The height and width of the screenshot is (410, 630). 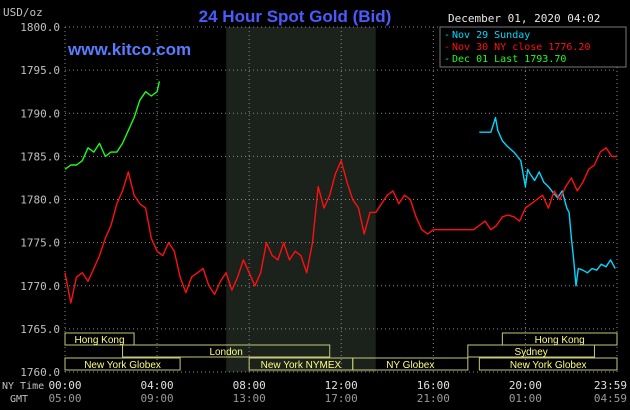 What do you see at coordinates (521, 47) in the screenshot?
I see `legend-entry: Nov 30 NY close 1776.20` at bounding box center [521, 47].